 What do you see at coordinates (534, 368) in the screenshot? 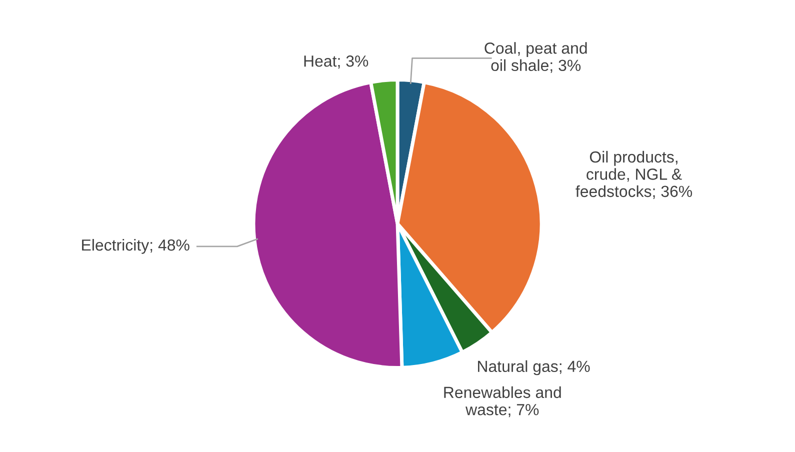
I see `slice-label: Natural gas; 4%` at bounding box center [534, 368].